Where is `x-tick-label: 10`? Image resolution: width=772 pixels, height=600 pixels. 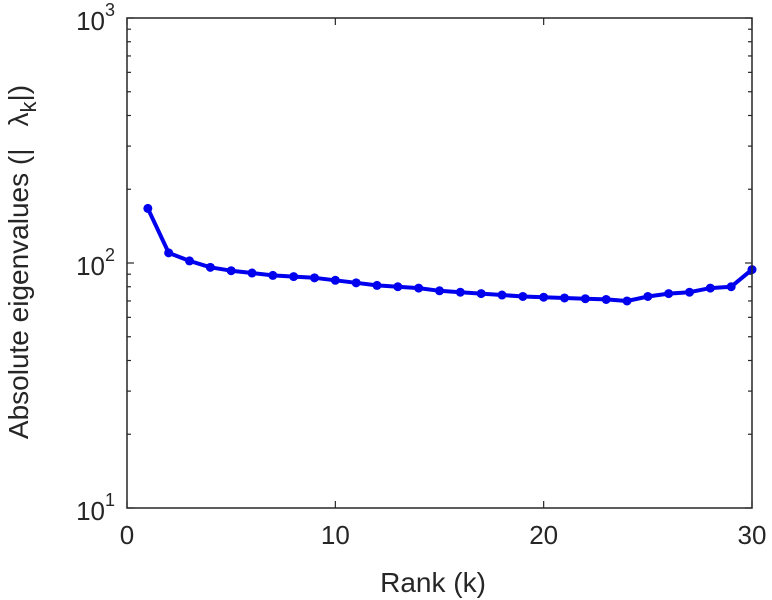
x-tick-label: 10 is located at coordinates (335, 535).